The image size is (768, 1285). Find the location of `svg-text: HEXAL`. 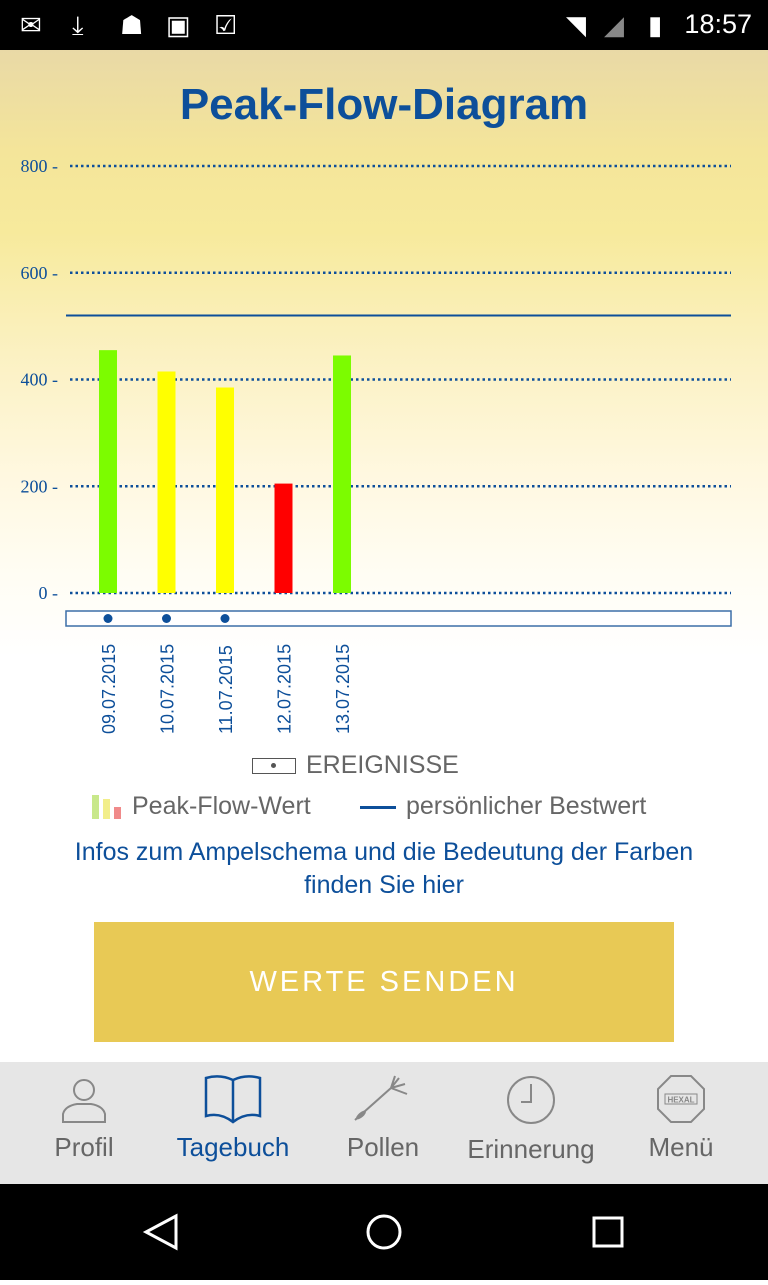

svg-text: HEXAL is located at coordinates (680, 1100).